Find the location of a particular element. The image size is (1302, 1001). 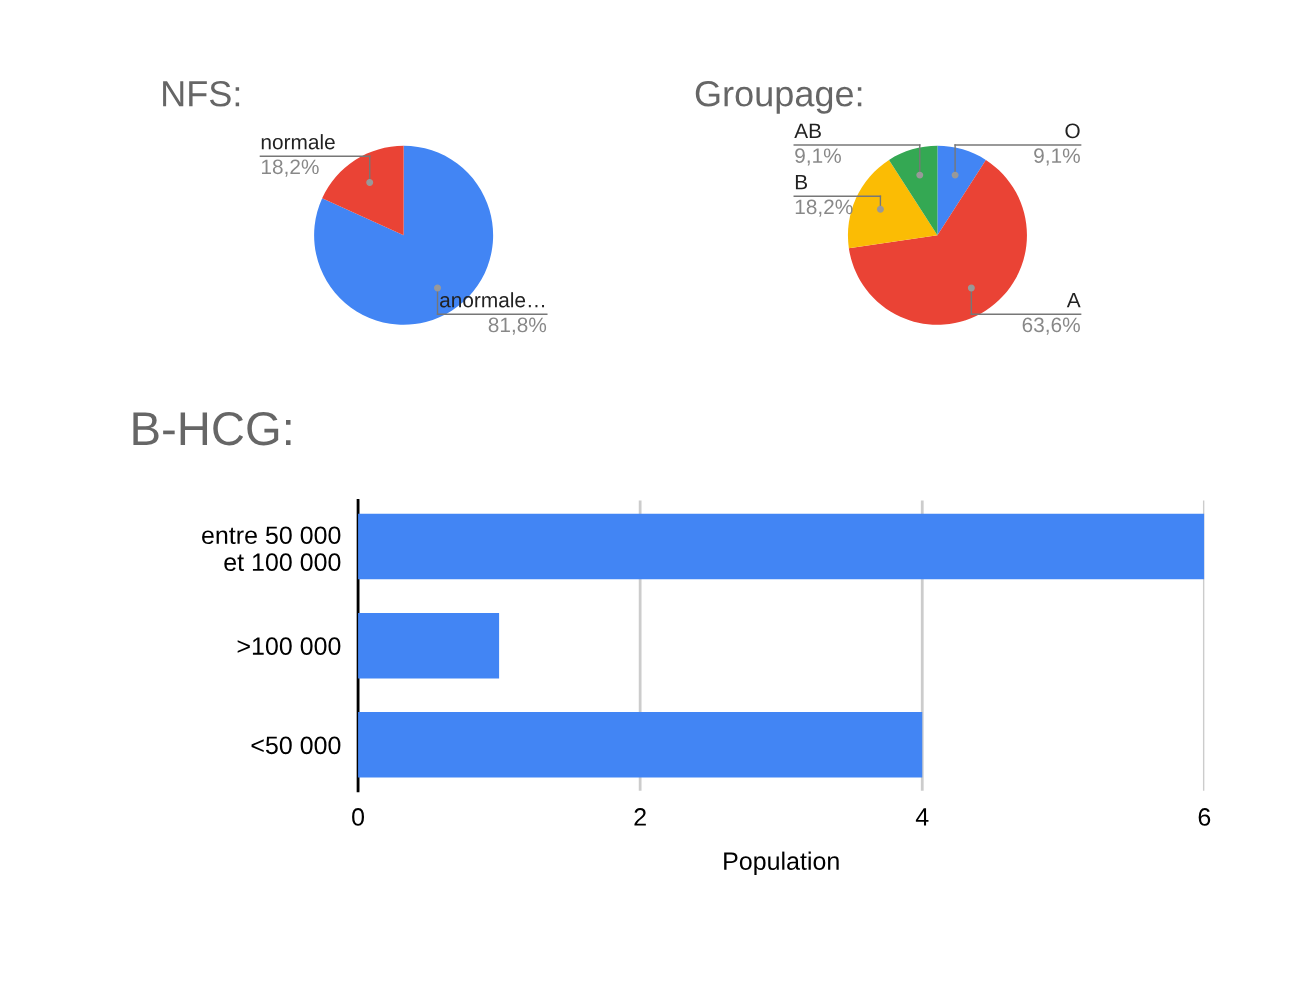

data-label: 81,8% is located at coordinates (517, 326).